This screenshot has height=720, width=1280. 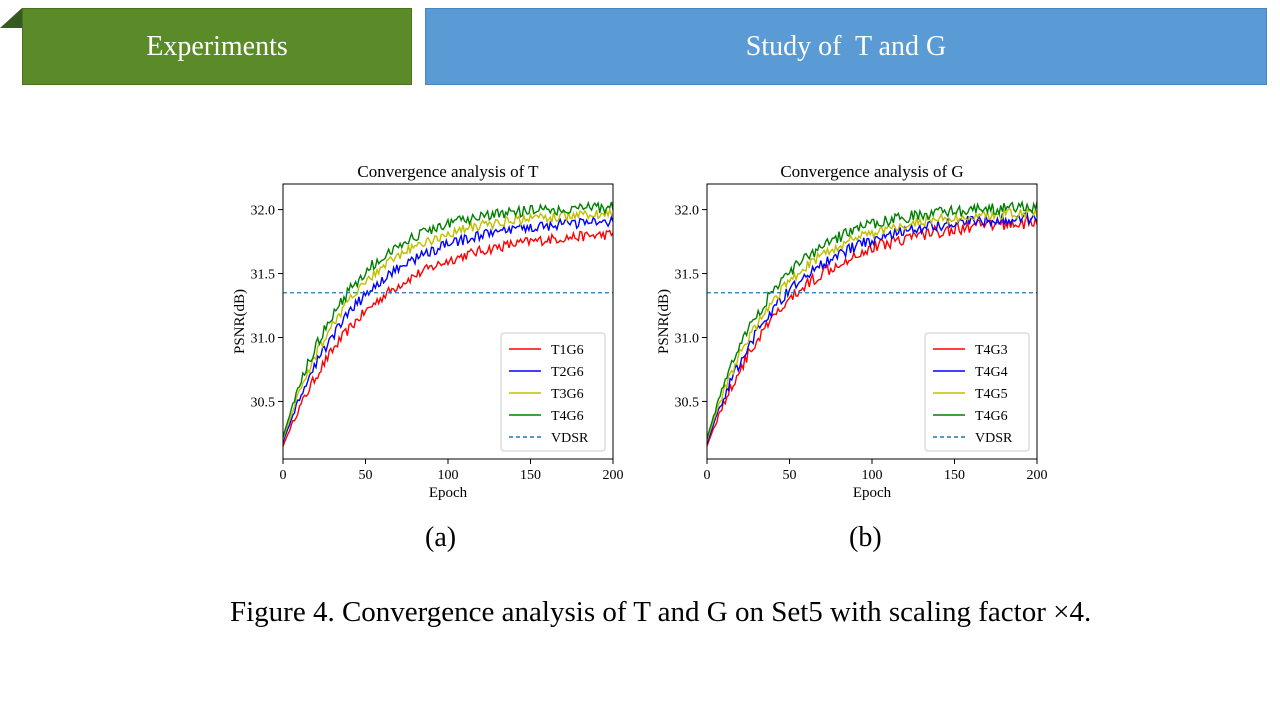 What do you see at coordinates (448, 338) in the screenshot?
I see `series-line-t1g6` at bounding box center [448, 338].